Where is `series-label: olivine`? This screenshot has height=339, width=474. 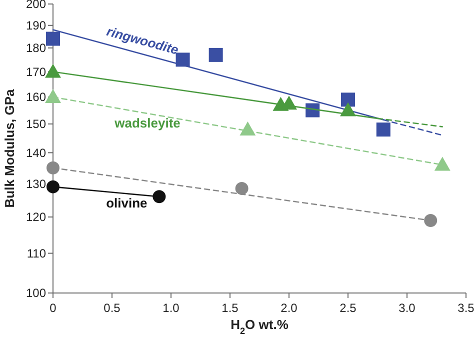
series-label: olivine is located at coordinates (127, 203).